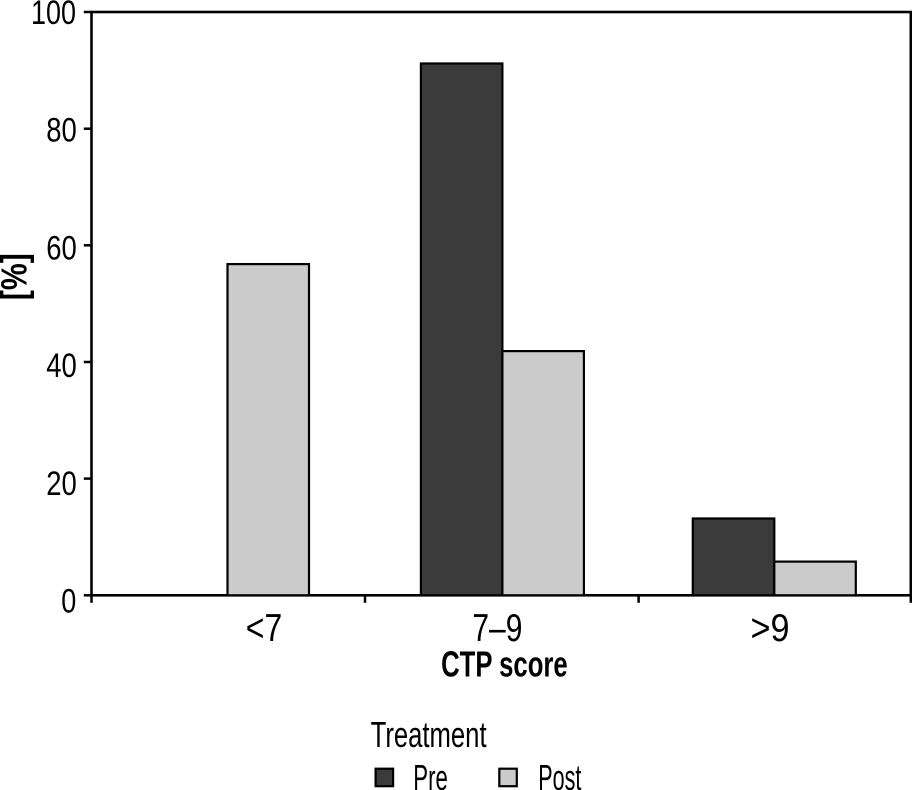 The image size is (912, 790). What do you see at coordinates (68, 602) in the screenshot?
I see `svg-text: 0` at bounding box center [68, 602].